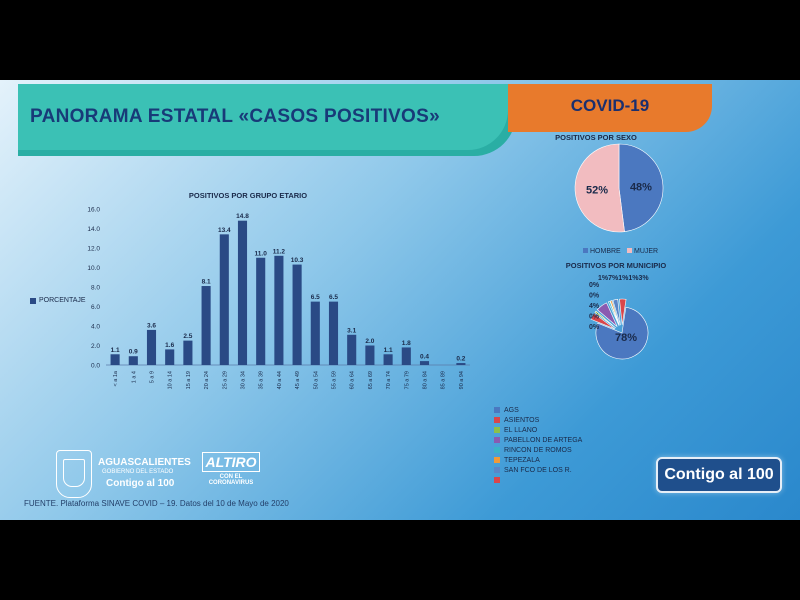 This screenshot has width=800, height=600. Describe the element at coordinates (93, 268) in the screenshot. I see `y-tick-label: 10.0` at that location.